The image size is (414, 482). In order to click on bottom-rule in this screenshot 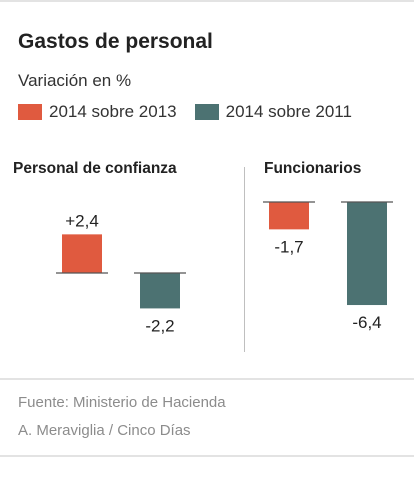, I will do `click(207, 456)`.